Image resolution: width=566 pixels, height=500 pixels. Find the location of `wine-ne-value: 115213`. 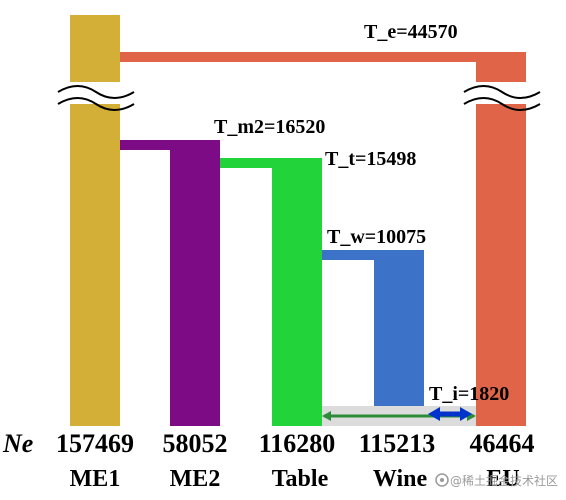

wine-ne-value: 115213 is located at coordinates (397, 443).